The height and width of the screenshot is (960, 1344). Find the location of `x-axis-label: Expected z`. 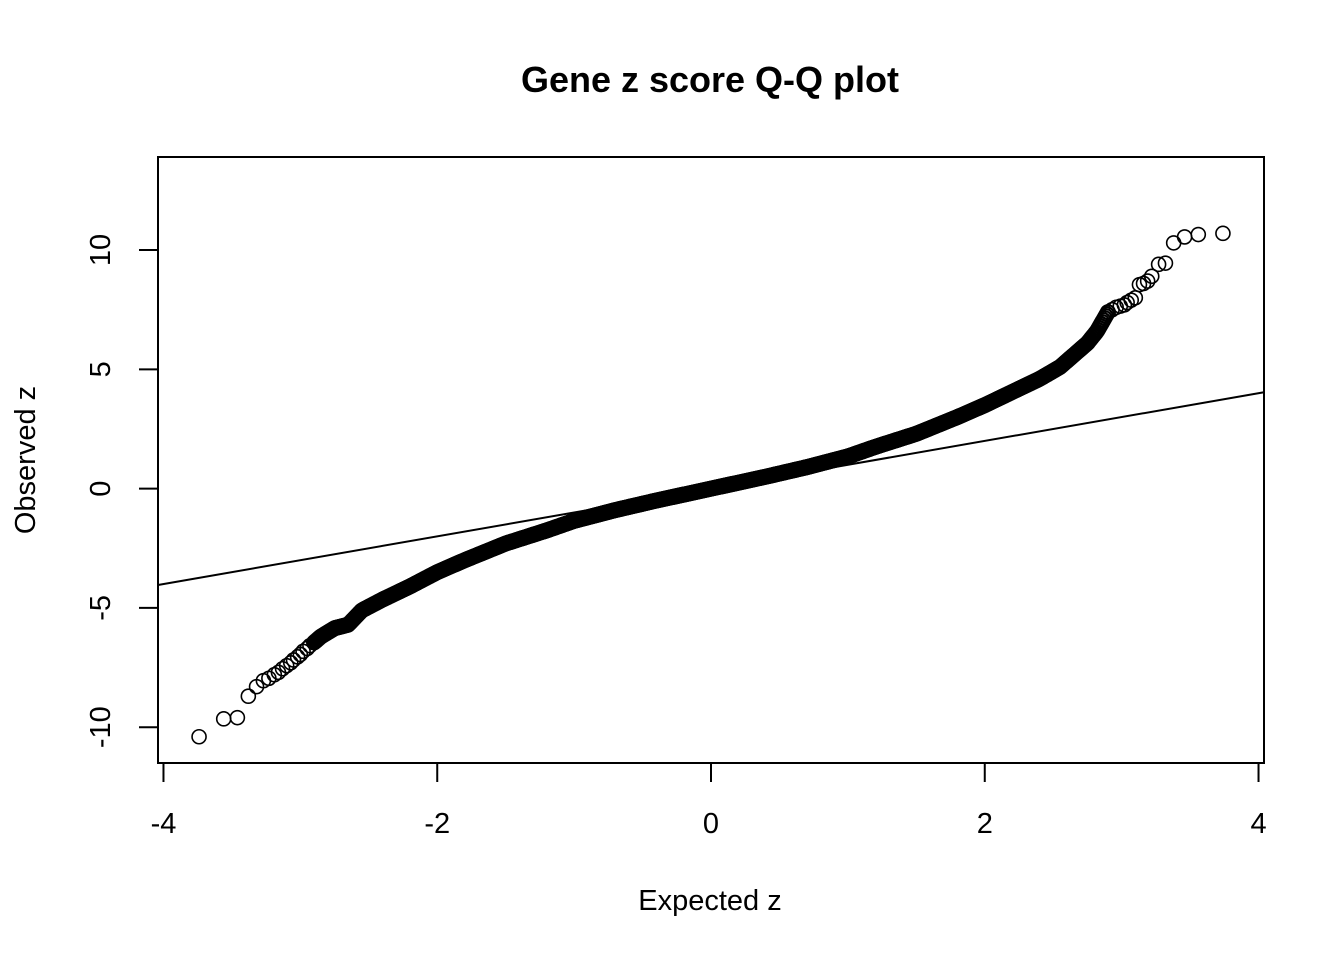

x-axis-label: Expected z is located at coordinates (709, 901).